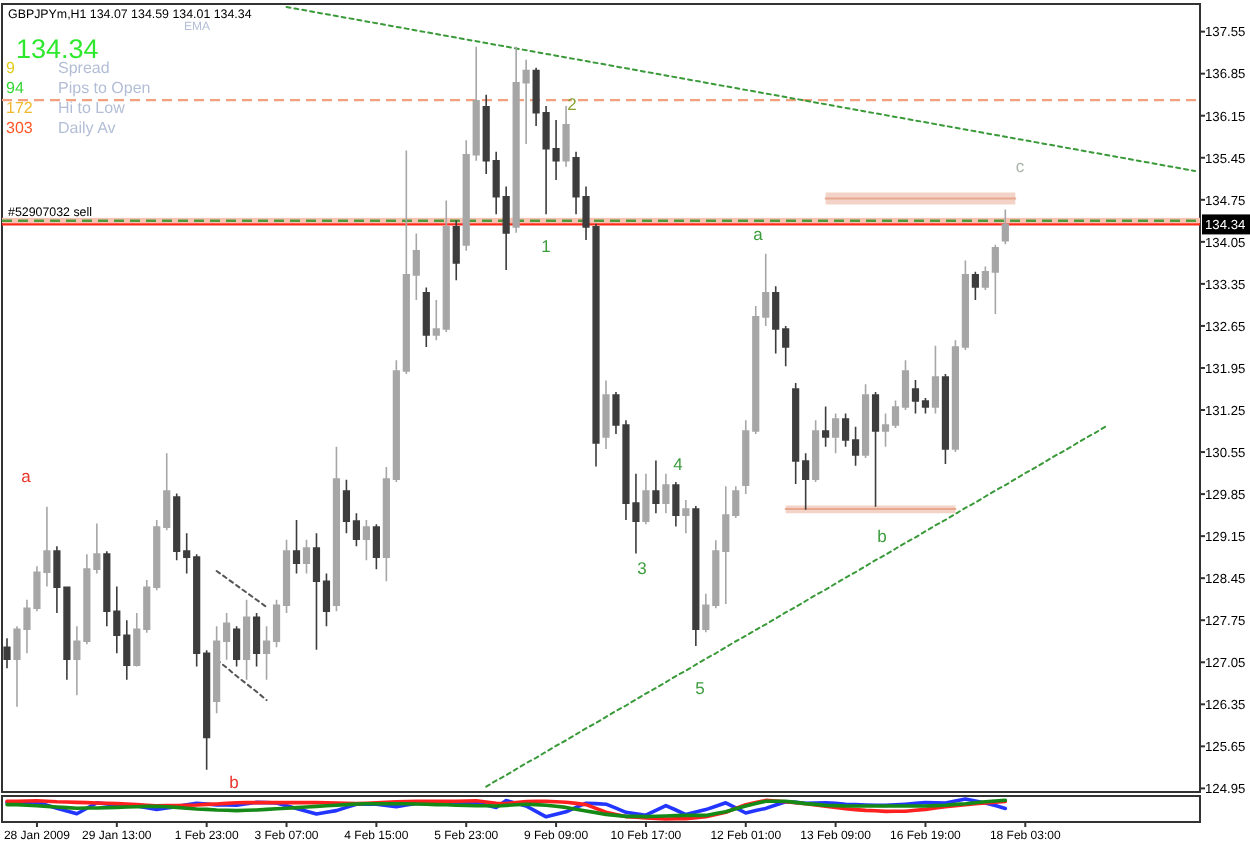 Image resolution: width=1250 pixels, height=848 pixels. Describe the element at coordinates (15, 88) in the screenshot. I see `annotation: 94` at that location.